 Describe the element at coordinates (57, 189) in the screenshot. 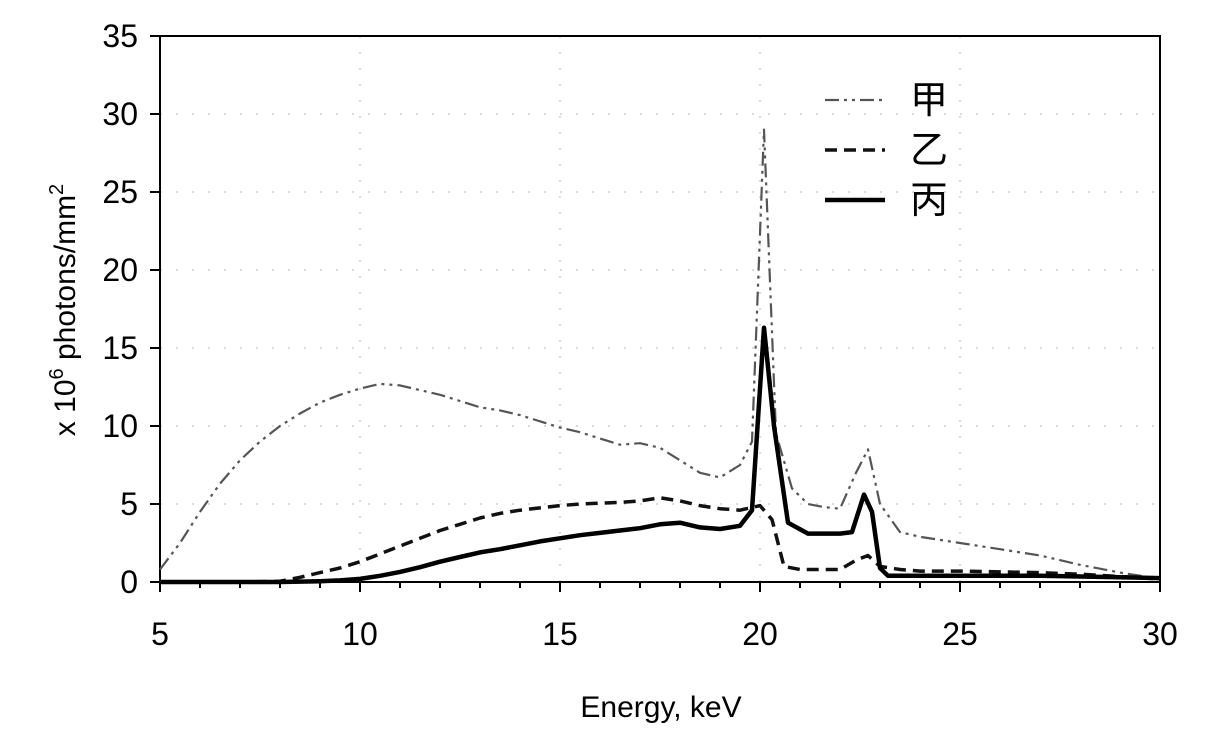

I see `y-axis-title-sup2: 2` at that location.